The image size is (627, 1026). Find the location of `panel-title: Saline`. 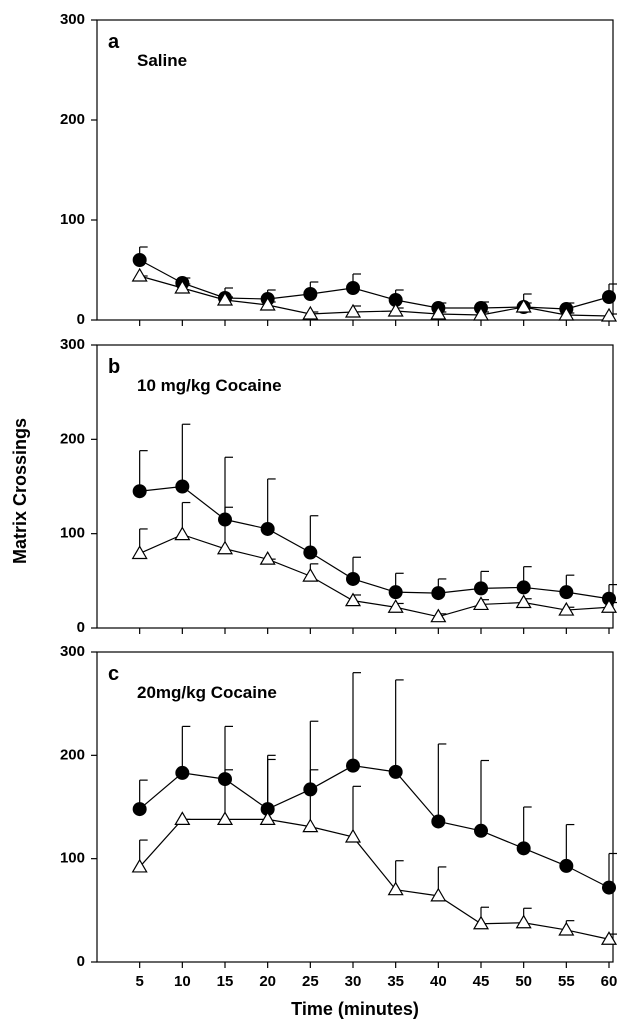

panel-title: Saline is located at coordinates (162, 60).